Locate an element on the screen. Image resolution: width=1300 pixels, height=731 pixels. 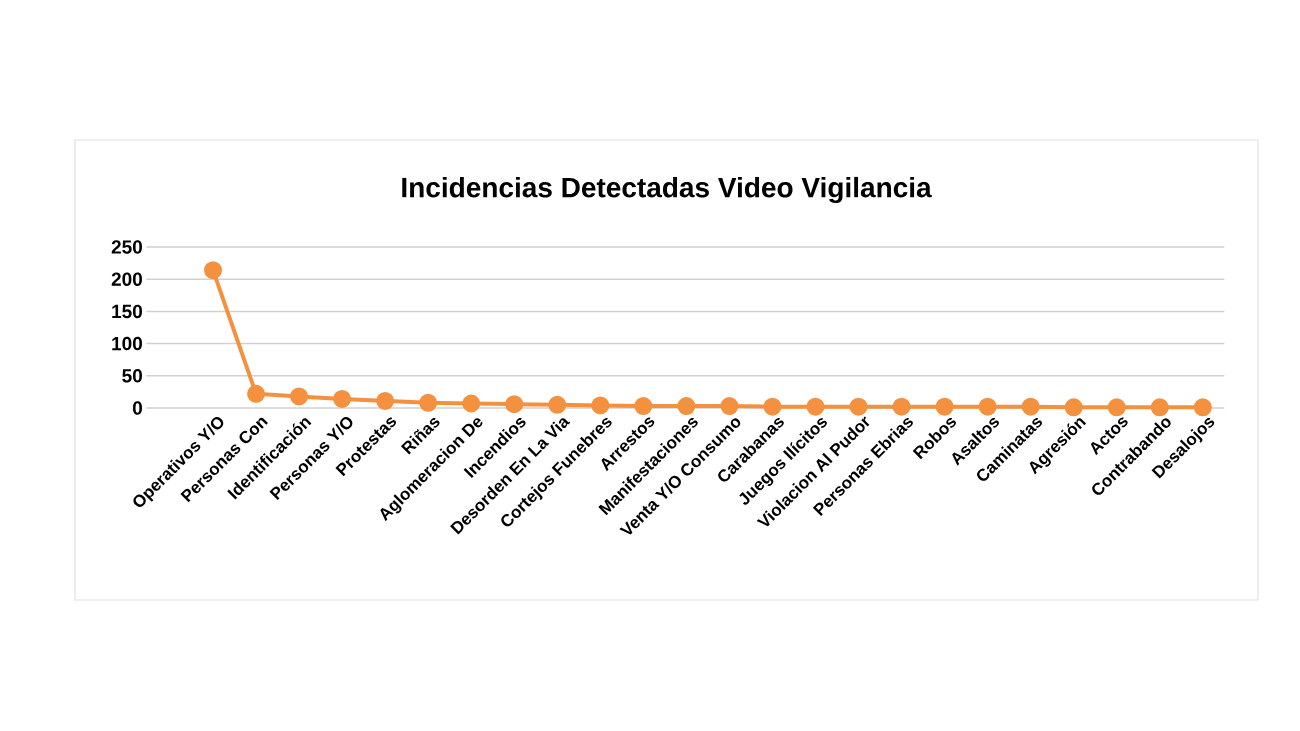
y-tick-label: 250 is located at coordinates (126, 247).